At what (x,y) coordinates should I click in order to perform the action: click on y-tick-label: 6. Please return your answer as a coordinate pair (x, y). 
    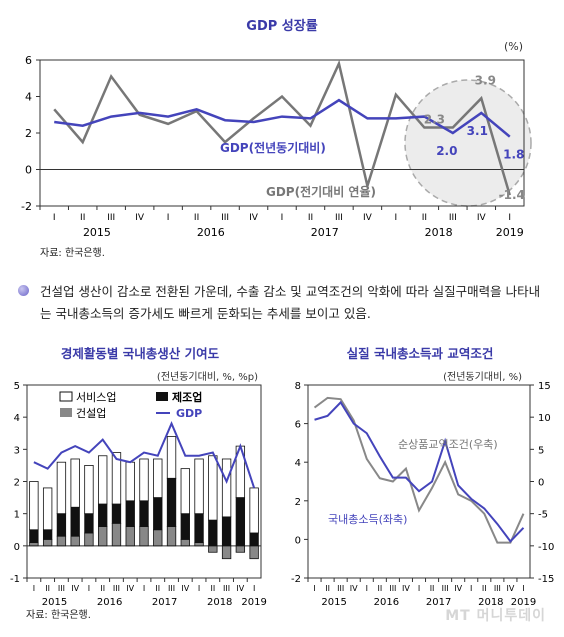
    Looking at the image, I should click on (28, 60).